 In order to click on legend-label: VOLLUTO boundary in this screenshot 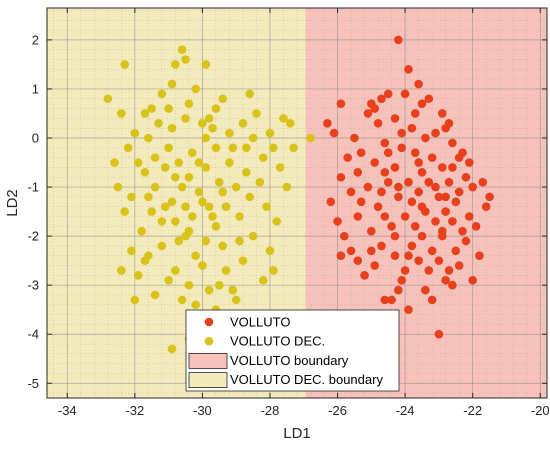, I will do `click(289, 360)`.